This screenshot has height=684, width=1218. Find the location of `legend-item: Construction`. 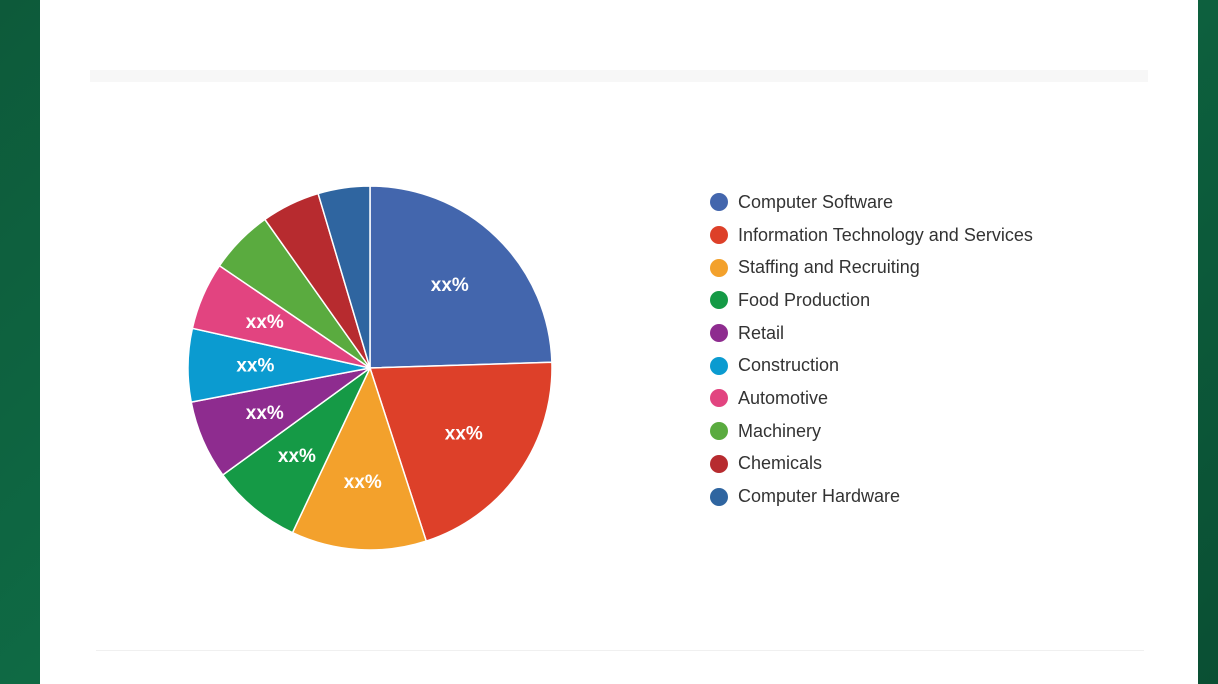

legend-item: Construction is located at coordinates (871, 365).